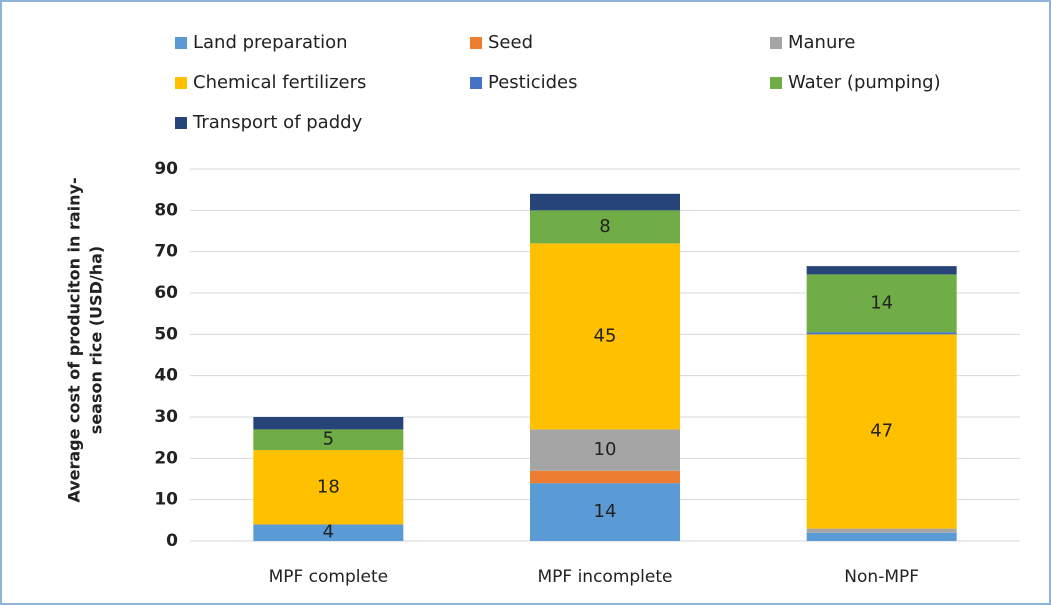  Describe the element at coordinates (166, 500) in the screenshot. I see `y-tick-label: 10` at that location.